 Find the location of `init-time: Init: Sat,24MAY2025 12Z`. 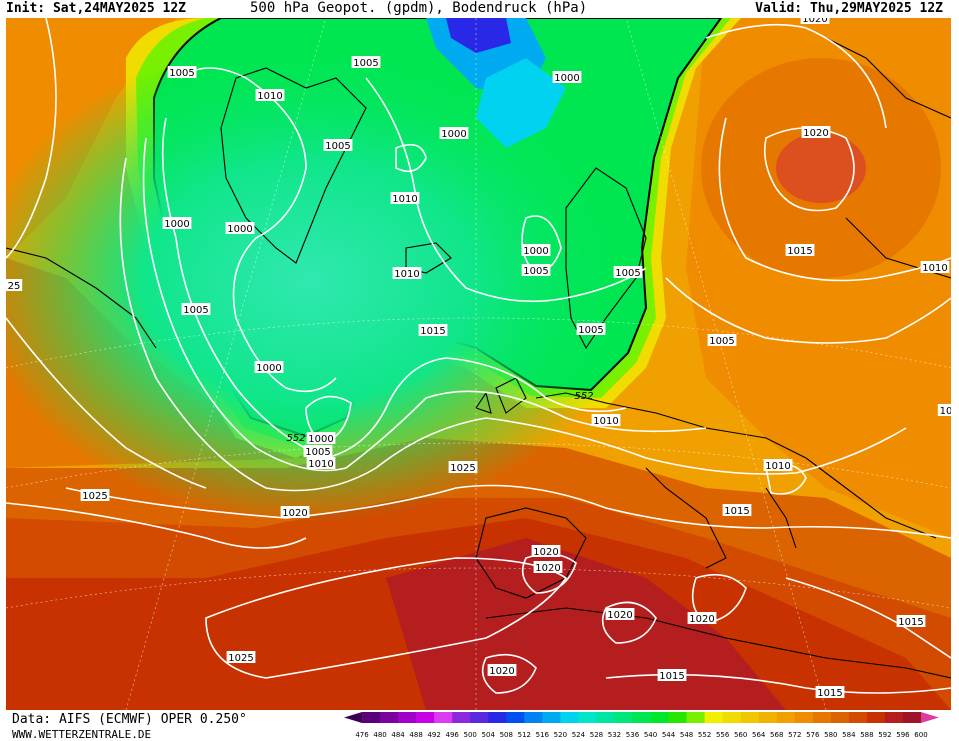

init-time: Init: Sat,24MAY2025 12Z is located at coordinates (96, 8).